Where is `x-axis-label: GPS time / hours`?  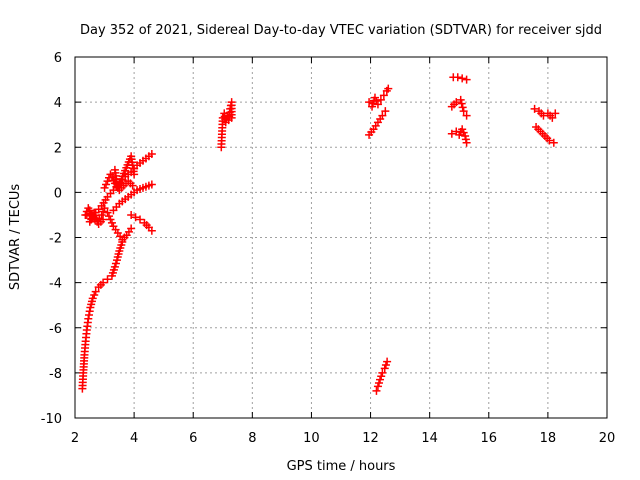 x-axis-label: GPS time / hours is located at coordinates (341, 466).